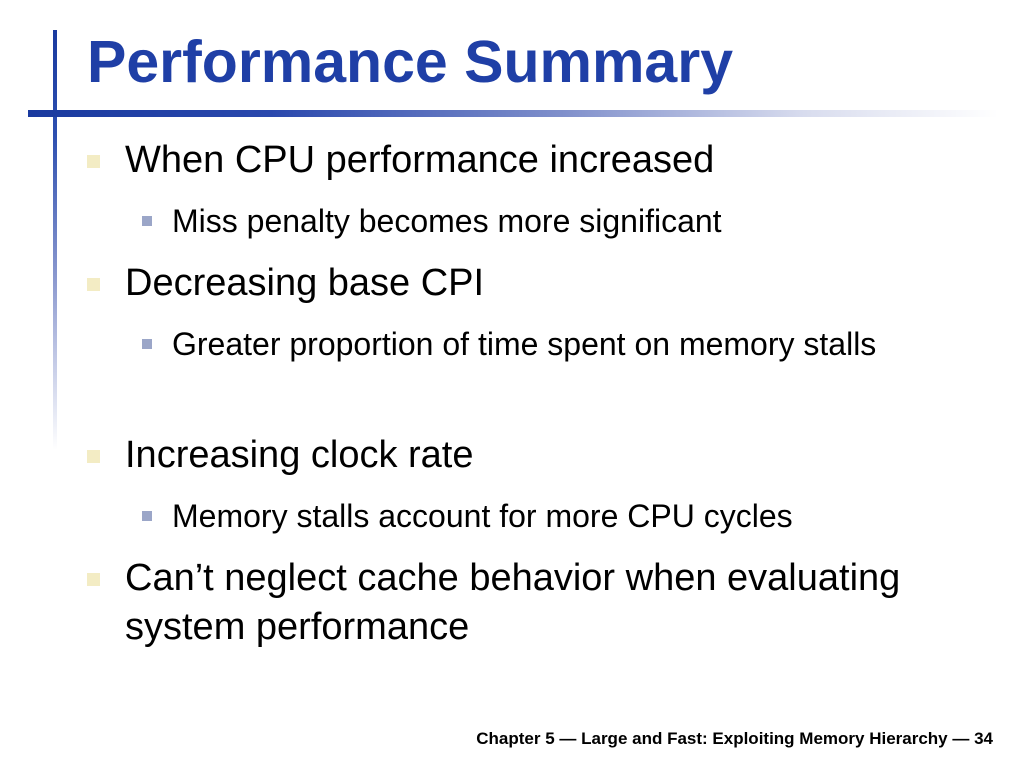  What do you see at coordinates (420, 160) in the screenshot?
I see `bullet-text: When CPU performance increased` at bounding box center [420, 160].